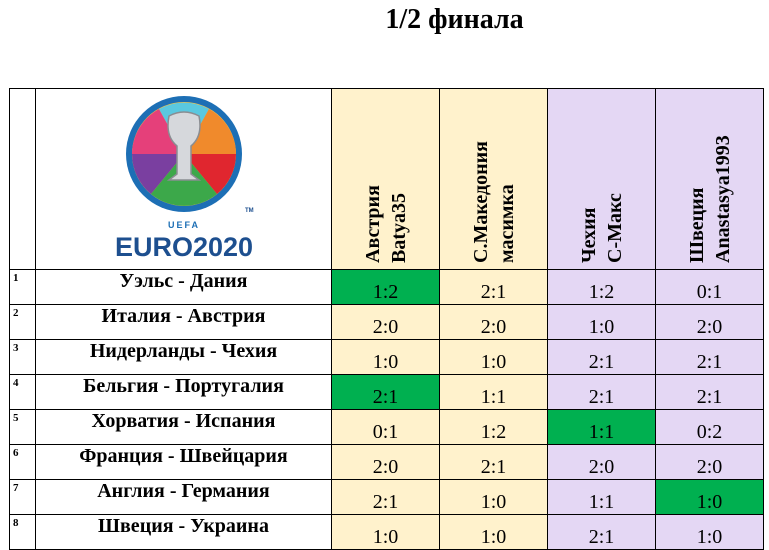  I want to click on table-row: 7 Англия - Германия 2:1 1:0 1:1 1:0, so click(386, 497).